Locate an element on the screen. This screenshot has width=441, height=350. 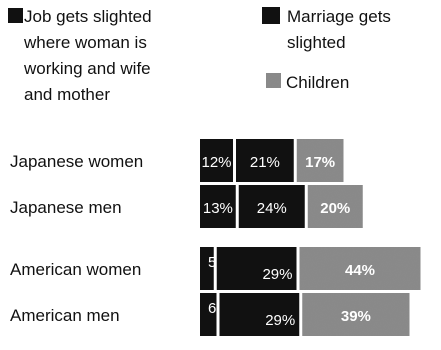
legend-swatch-children is located at coordinates (273, 80).